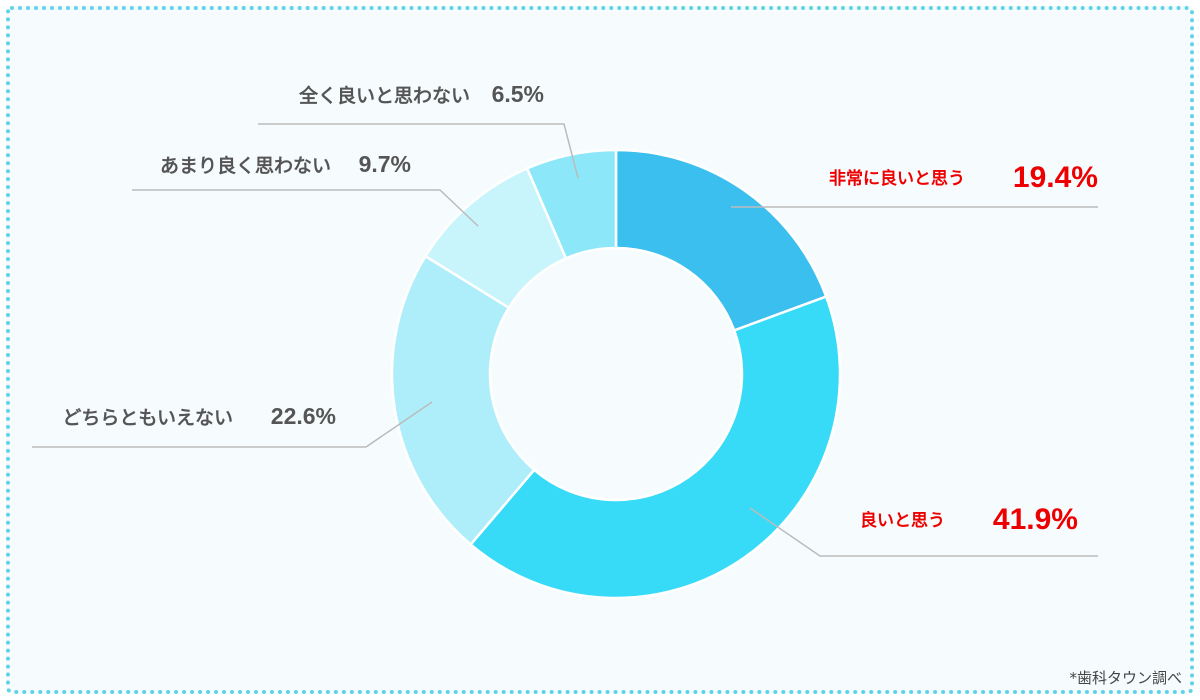 The width and height of the screenshot is (1200, 700). I want to click on source-note: *歯科タウン調べ, so click(1125, 678).